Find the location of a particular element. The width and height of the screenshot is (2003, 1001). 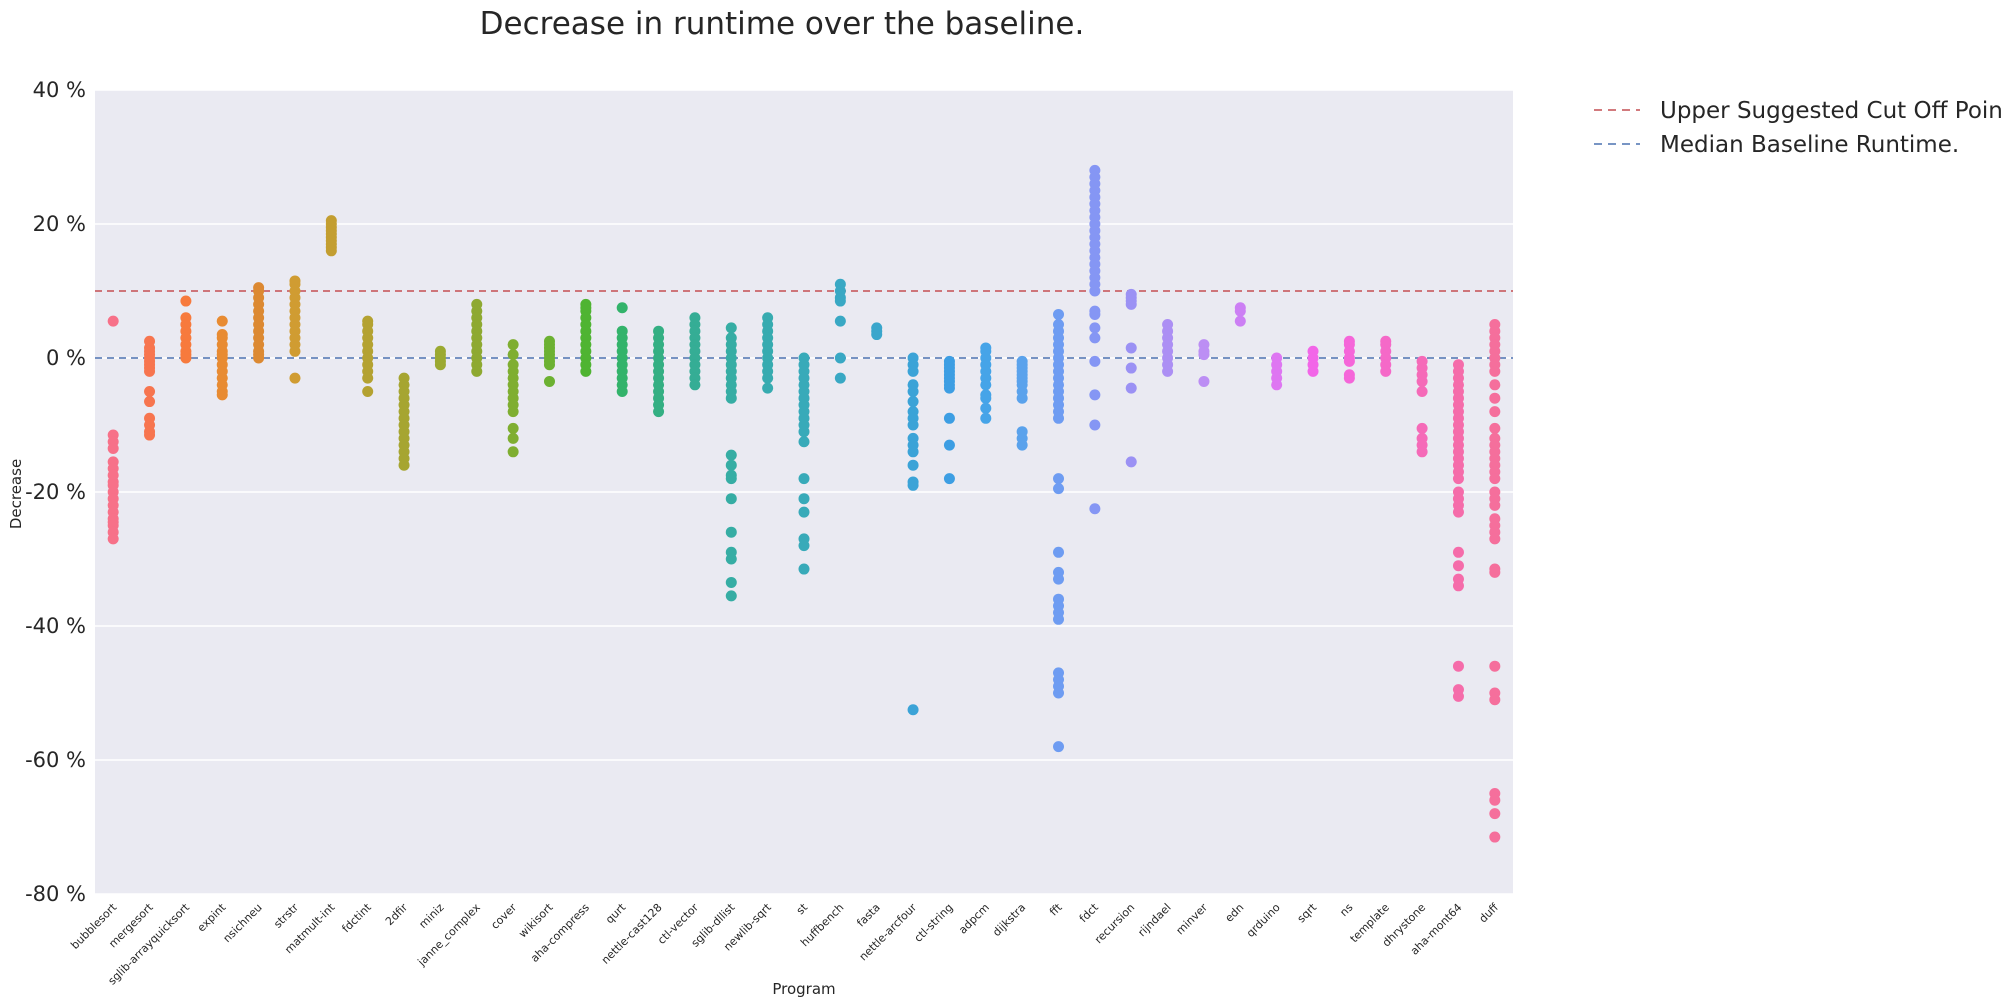

y-tick-label: -60 % is located at coordinates (55, 760).